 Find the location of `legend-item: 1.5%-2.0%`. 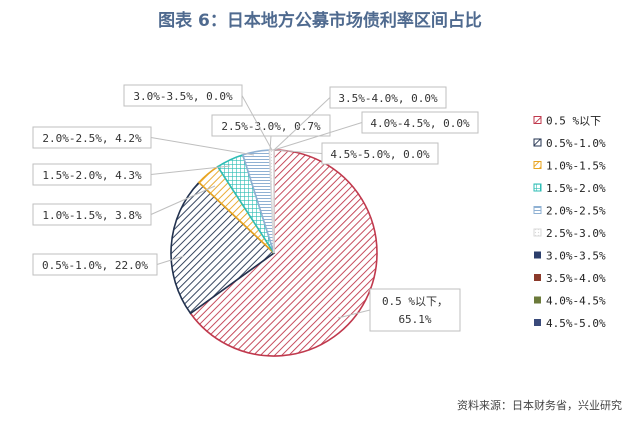

legend-item: 1.5%-2.0% is located at coordinates (569, 188).